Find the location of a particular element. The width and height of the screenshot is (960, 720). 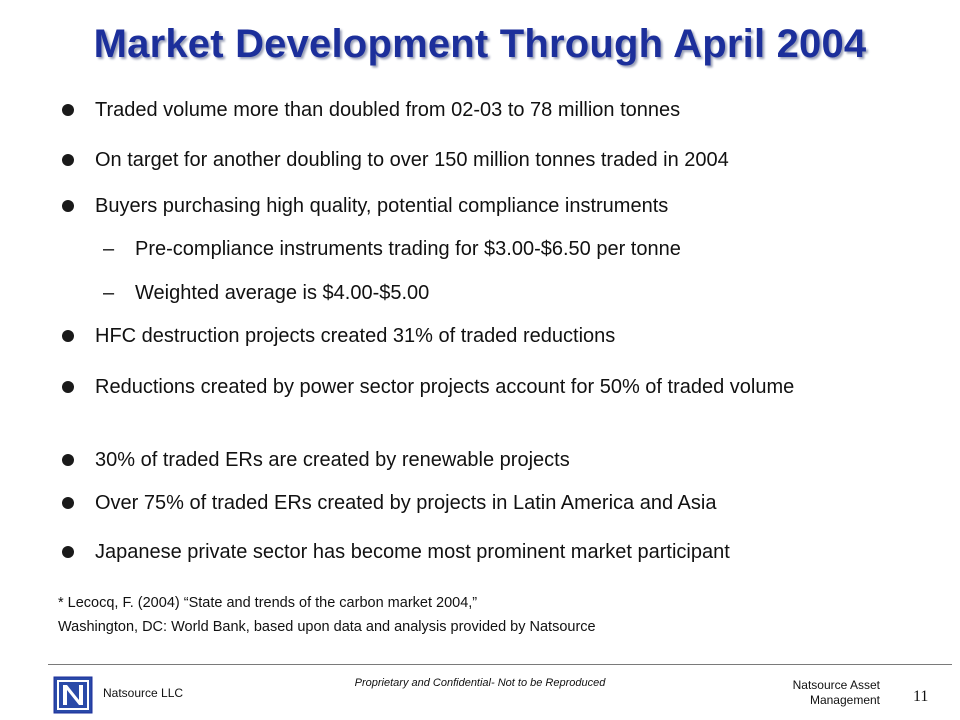

page-number: 11 is located at coordinates (921, 696).